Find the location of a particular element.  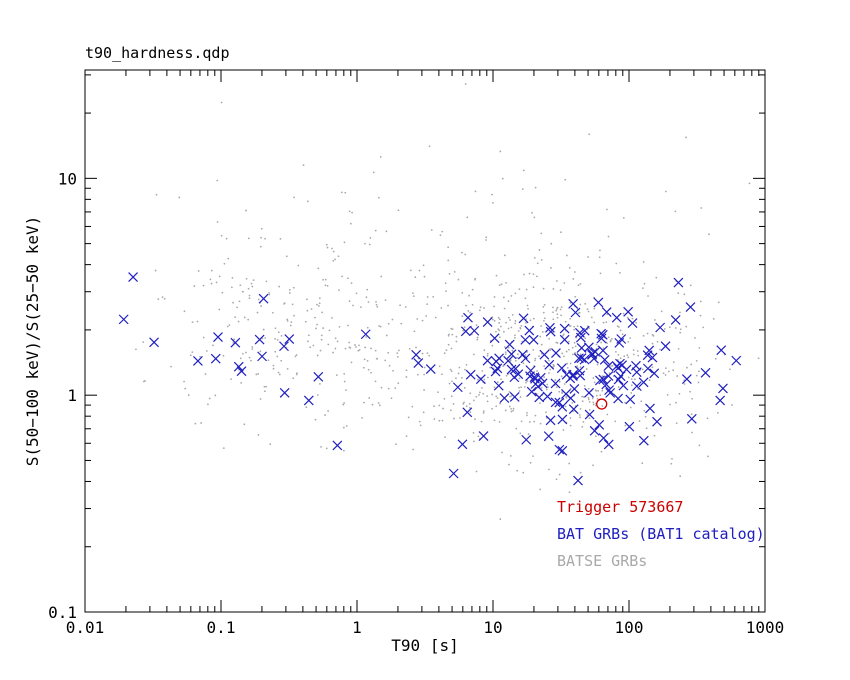

svg-text: 1000 is located at coordinates (765, 627).